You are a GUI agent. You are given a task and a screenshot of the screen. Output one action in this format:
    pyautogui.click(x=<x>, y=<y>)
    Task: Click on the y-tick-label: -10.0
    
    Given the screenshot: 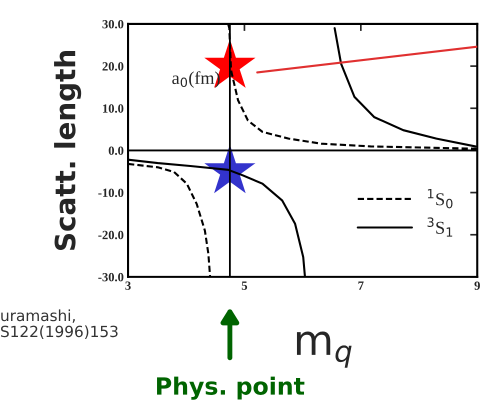 What is the action you would take?
    pyautogui.click(x=111, y=193)
    